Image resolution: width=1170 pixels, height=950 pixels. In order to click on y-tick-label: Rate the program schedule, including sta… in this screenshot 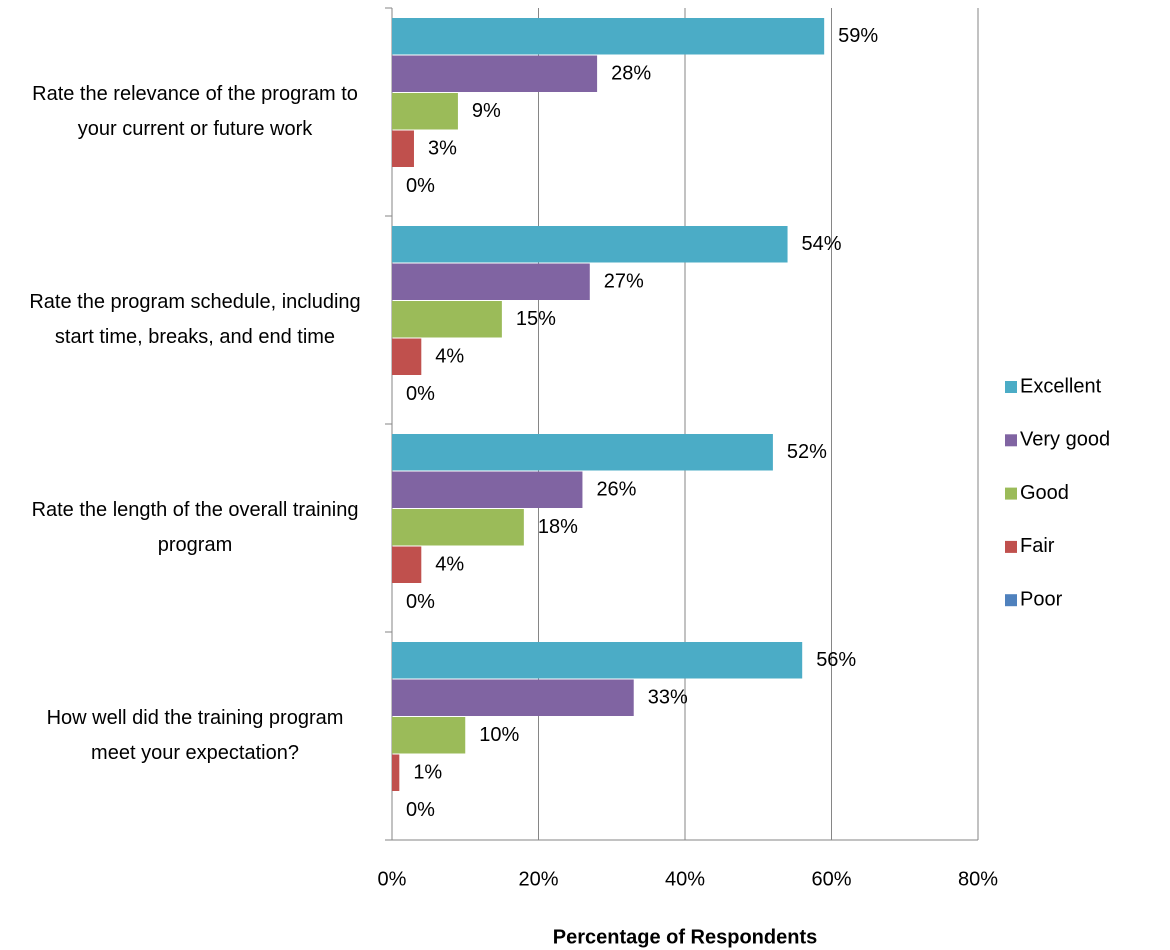, I will do `click(195, 319)`.